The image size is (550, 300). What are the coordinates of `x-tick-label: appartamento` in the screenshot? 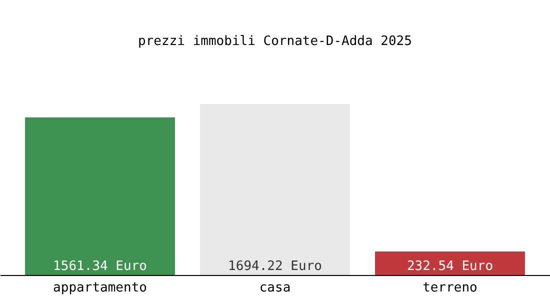 It's located at (100, 288).